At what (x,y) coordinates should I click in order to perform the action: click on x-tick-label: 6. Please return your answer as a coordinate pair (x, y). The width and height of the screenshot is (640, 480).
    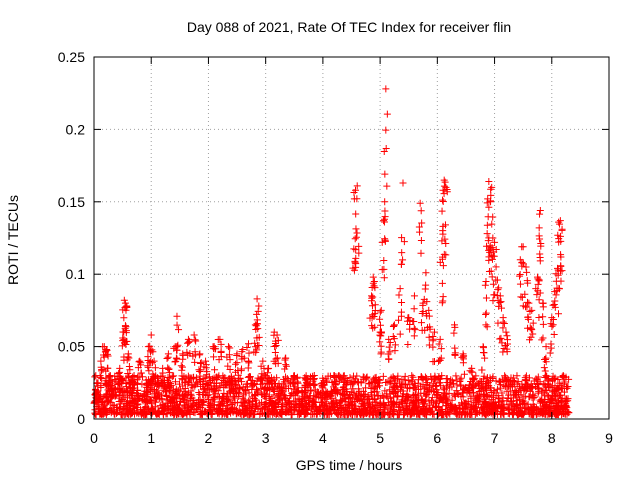
    Looking at the image, I should click on (437, 438).